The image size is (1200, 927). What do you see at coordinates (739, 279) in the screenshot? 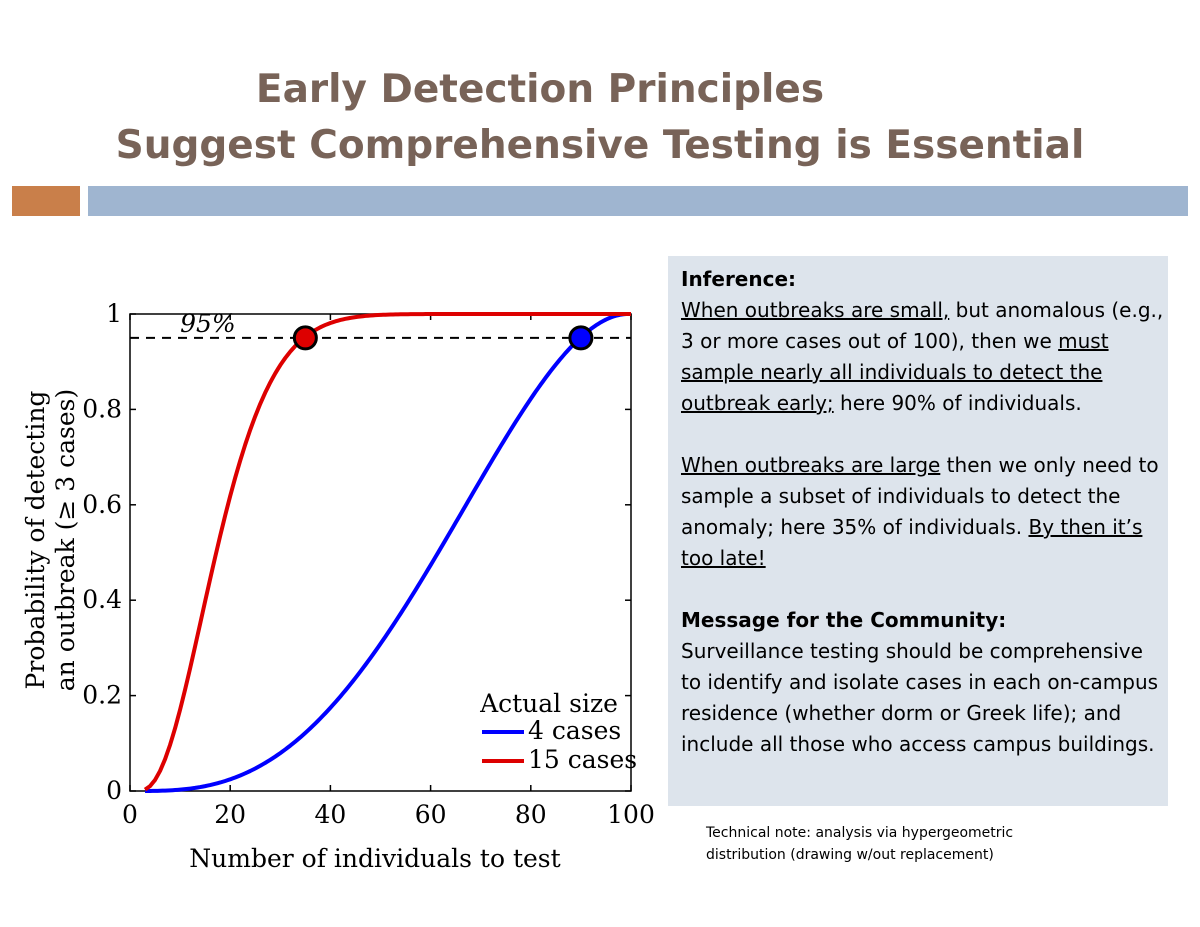
I see `inference-heading: Inference:` at bounding box center [739, 279].